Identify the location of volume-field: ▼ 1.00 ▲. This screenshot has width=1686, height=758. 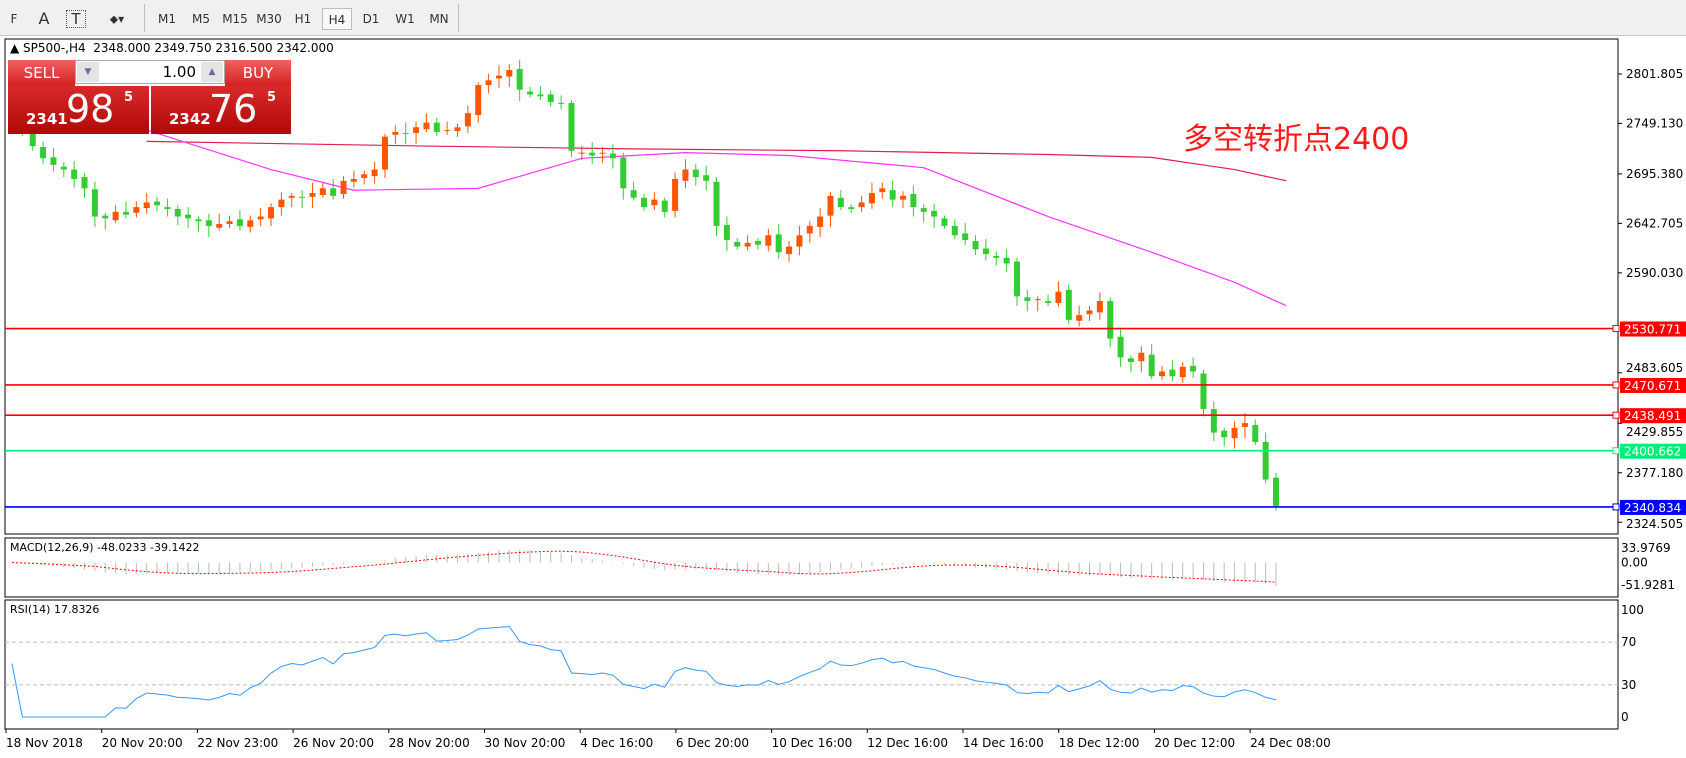
(150, 72).